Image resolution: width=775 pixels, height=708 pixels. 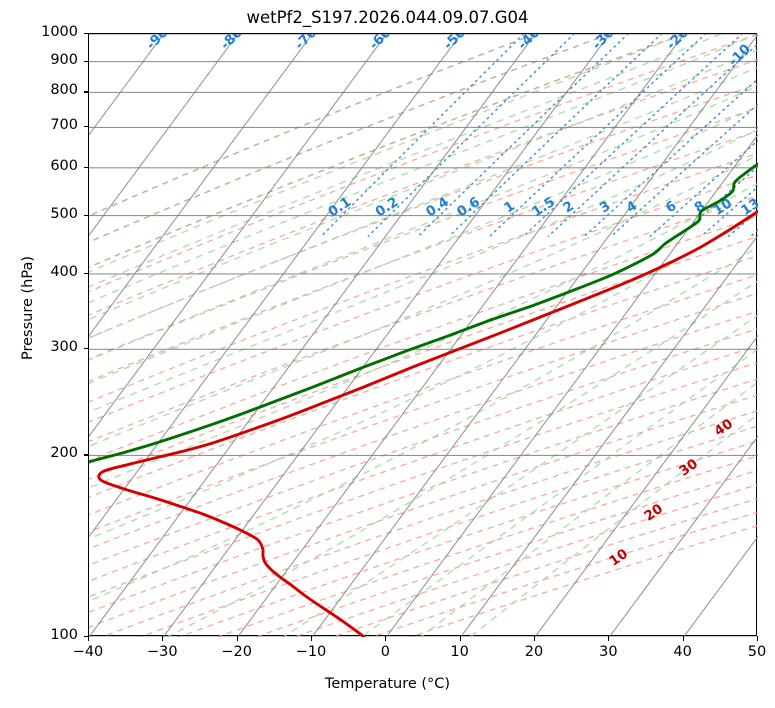 I want to click on x-tick-label: 0, so click(x=385, y=652).